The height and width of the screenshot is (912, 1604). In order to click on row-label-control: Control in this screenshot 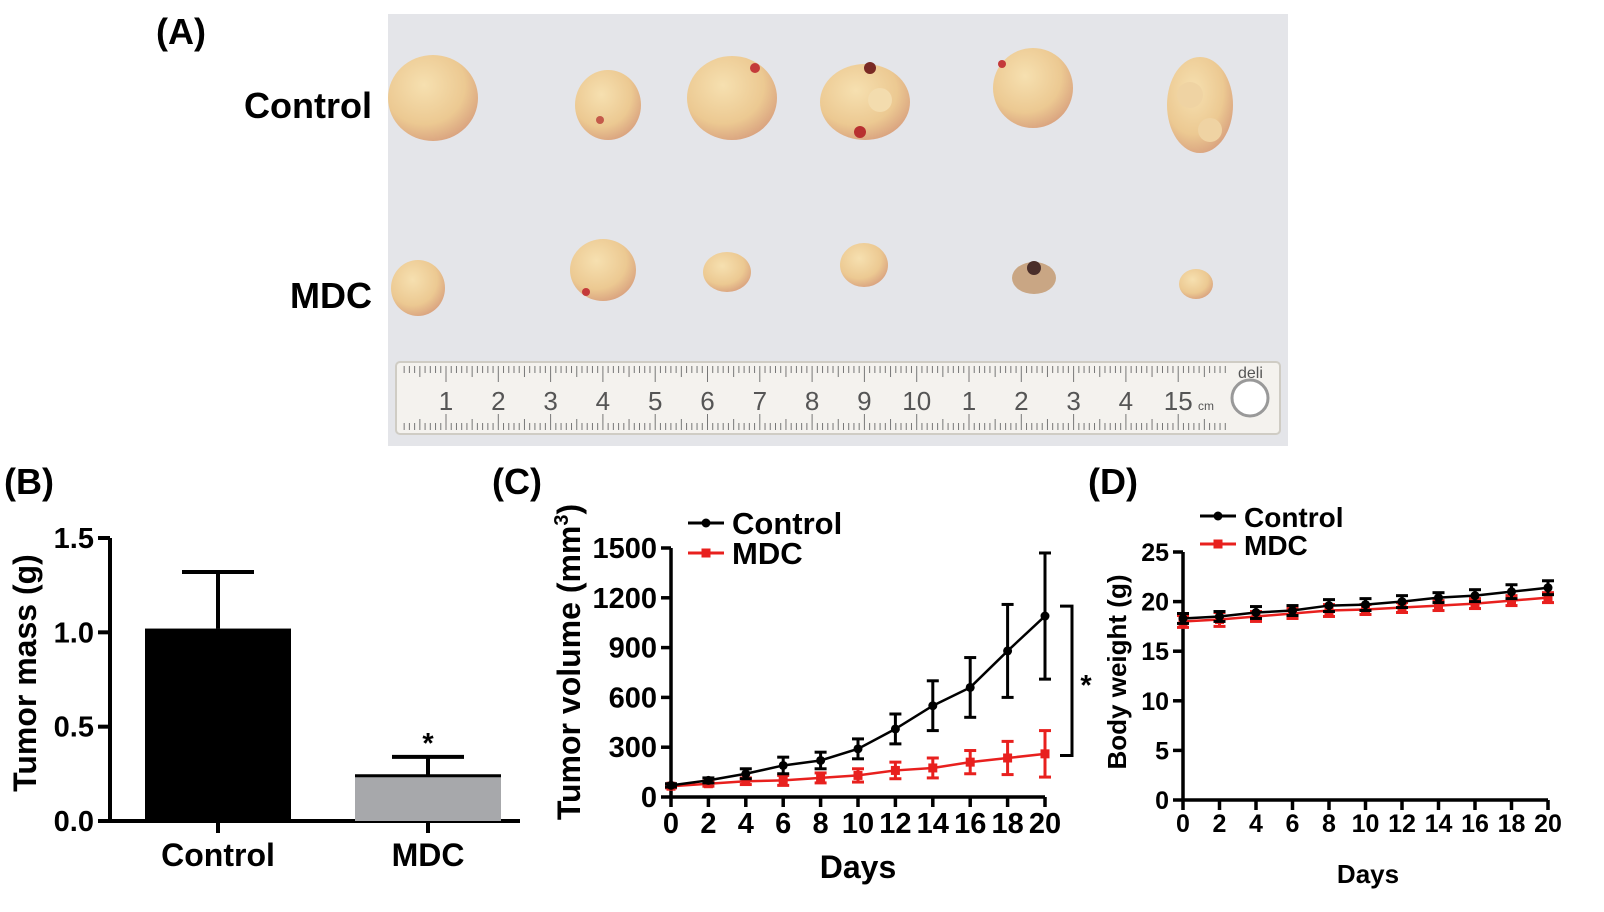, I will do `click(308, 105)`.